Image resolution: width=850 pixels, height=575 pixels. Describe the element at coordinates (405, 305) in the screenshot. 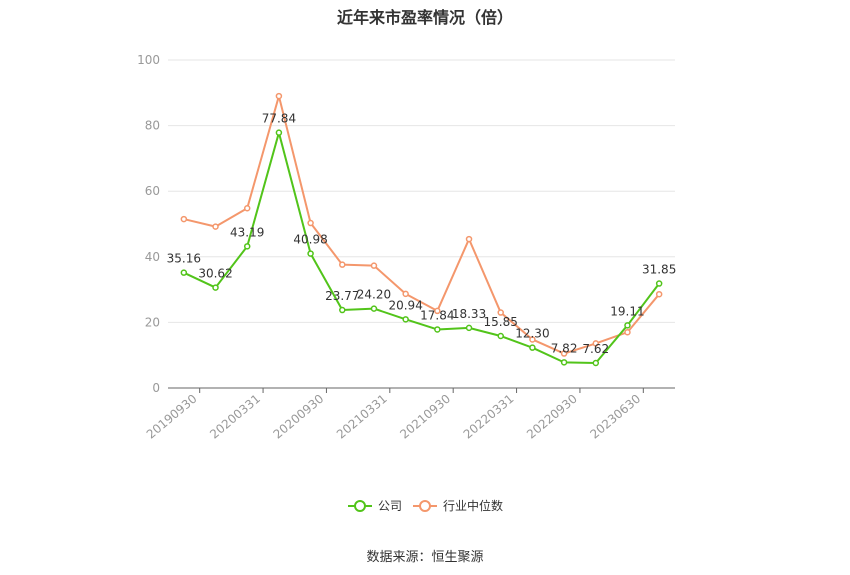

I see `data-label: 20.94` at that location.